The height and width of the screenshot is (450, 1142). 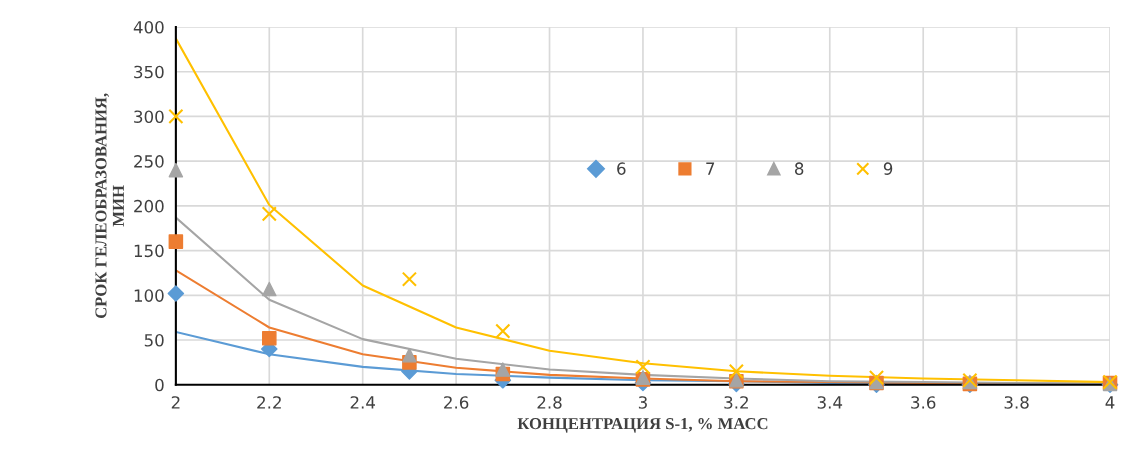 What do you see at coordinates (363, 402) in the screenshot?
I see `x-tick-label: 2.4` at bounding box center [363, 402].